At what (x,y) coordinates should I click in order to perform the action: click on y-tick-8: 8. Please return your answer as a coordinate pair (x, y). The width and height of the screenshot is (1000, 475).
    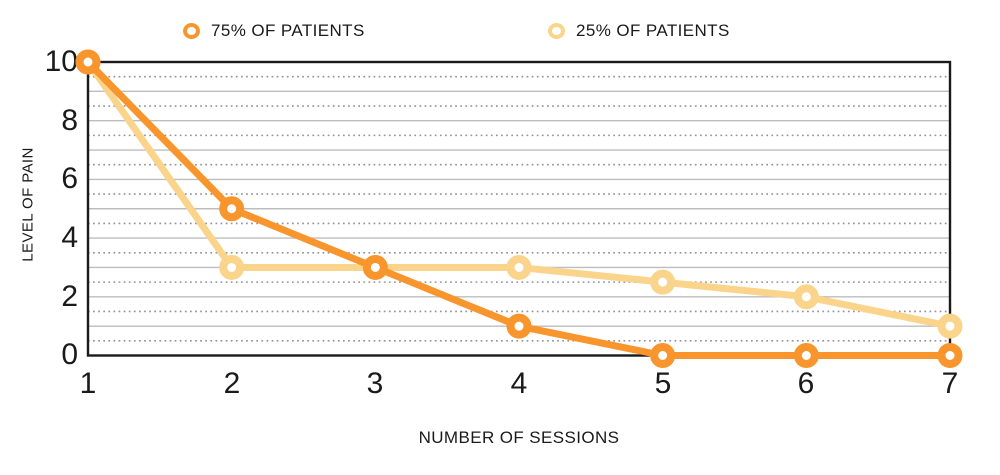
    Looking at the image, I should click on (69, 120).